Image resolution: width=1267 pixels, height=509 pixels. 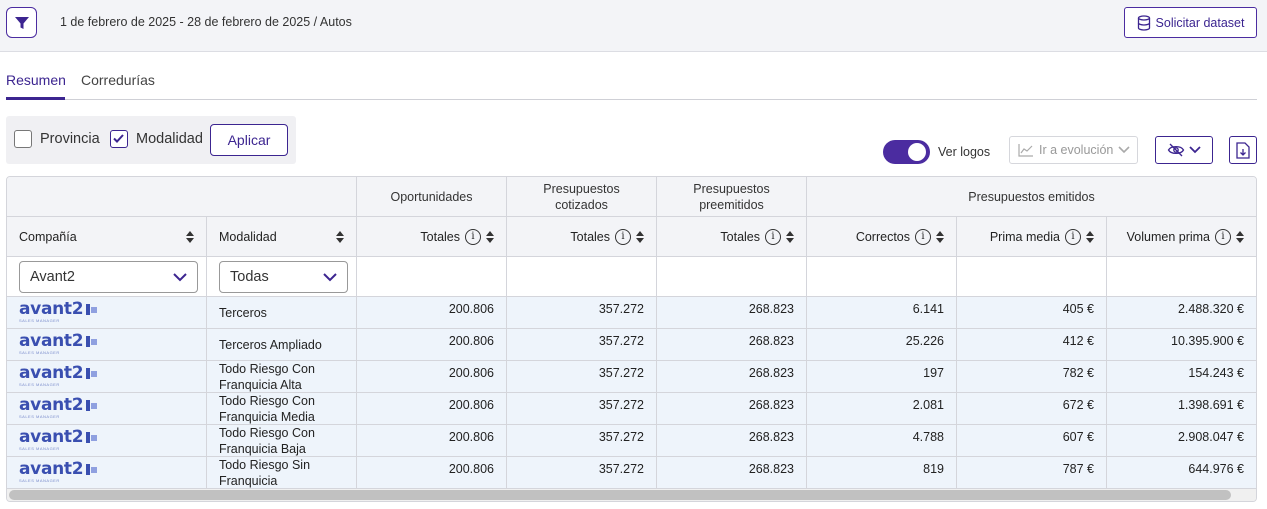 What do you see at coordinates (248, 236) in the screenshot?
I see `column-header-label: Modalidad` at bounding box center [248, 236].